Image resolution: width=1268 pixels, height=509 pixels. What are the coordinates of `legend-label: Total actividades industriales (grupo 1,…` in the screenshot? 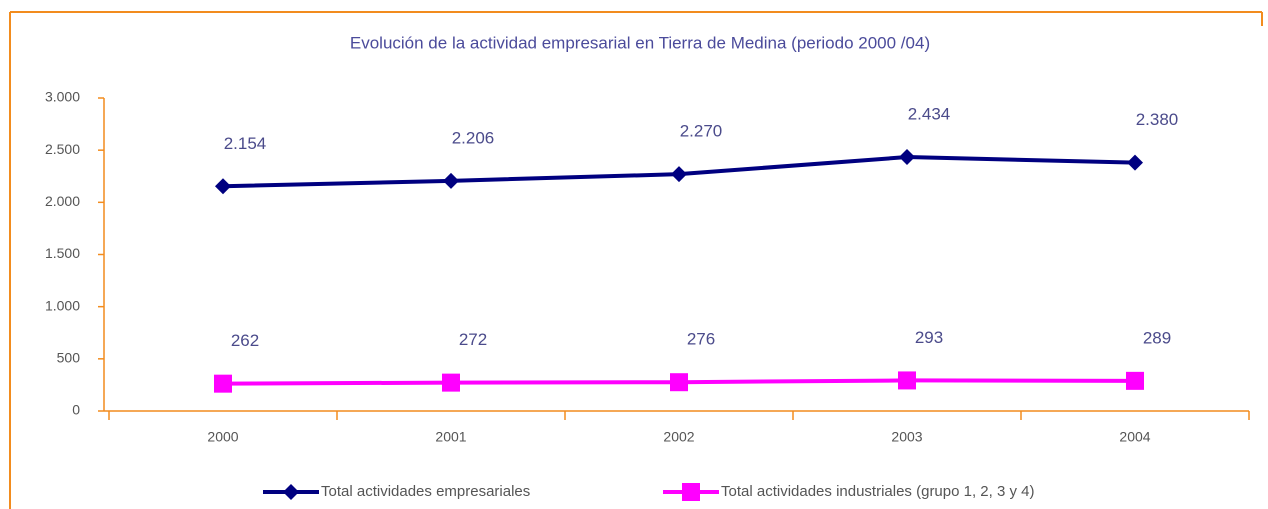 It's located at (878, 491).